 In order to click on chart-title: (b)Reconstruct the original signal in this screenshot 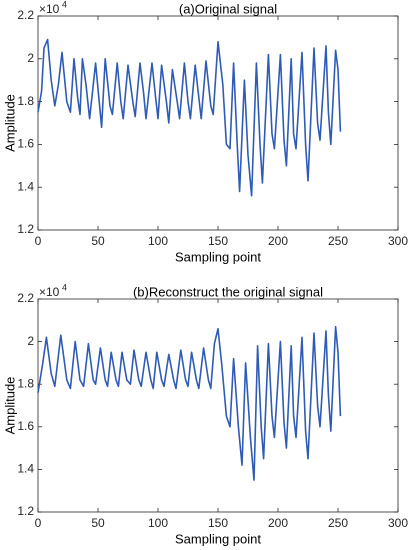, I will do `click(228, 291)`.